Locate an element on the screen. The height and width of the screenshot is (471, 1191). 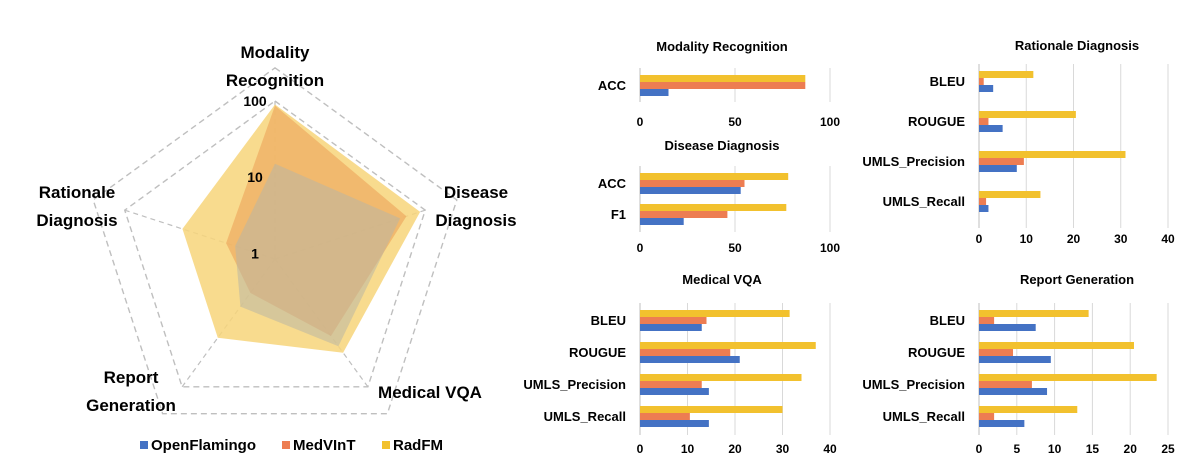
legend: OpenFlamingo MedVInT RadFM is located at coordinates (291, 445).